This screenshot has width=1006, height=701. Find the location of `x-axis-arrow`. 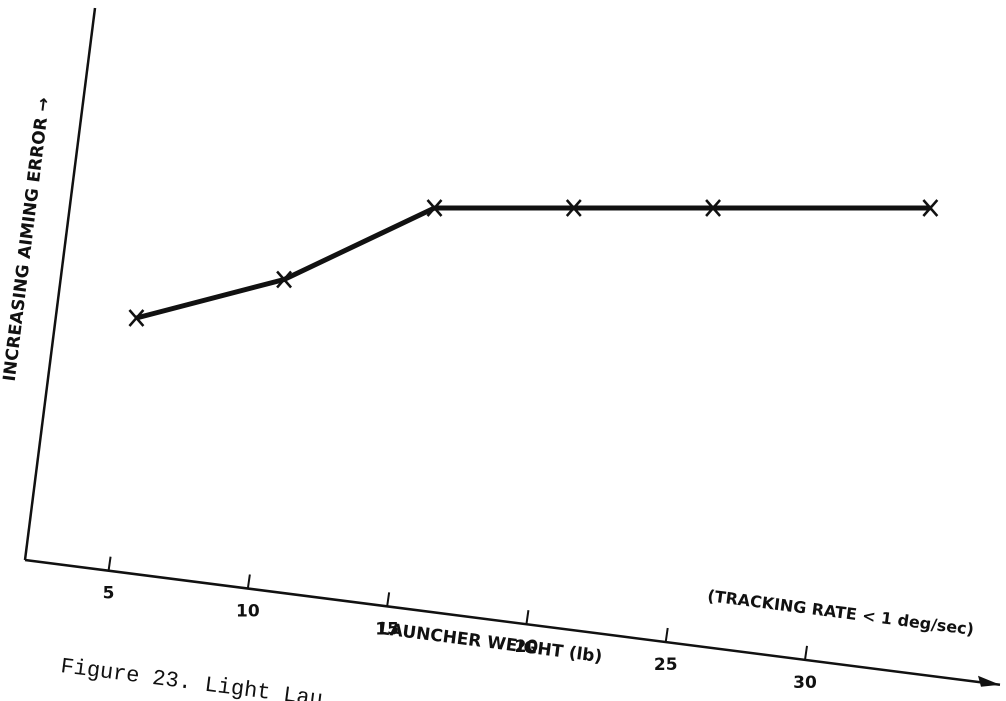

x-axis-arrow is located at coordinates (989, 681).